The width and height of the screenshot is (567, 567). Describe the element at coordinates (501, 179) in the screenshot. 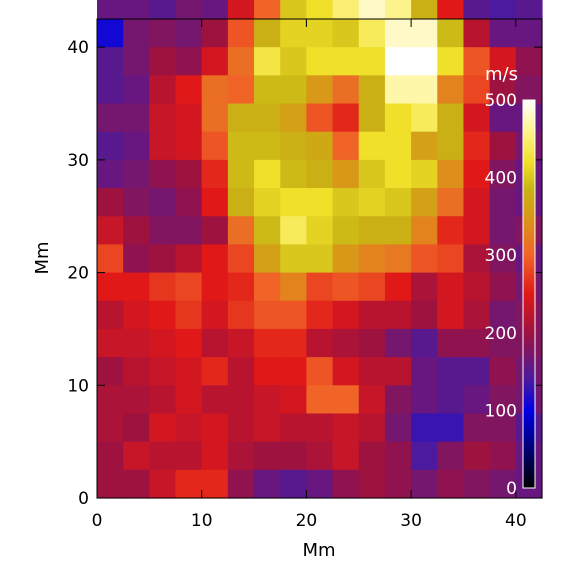

I see `colorbar-tick-label: 400` at that location.